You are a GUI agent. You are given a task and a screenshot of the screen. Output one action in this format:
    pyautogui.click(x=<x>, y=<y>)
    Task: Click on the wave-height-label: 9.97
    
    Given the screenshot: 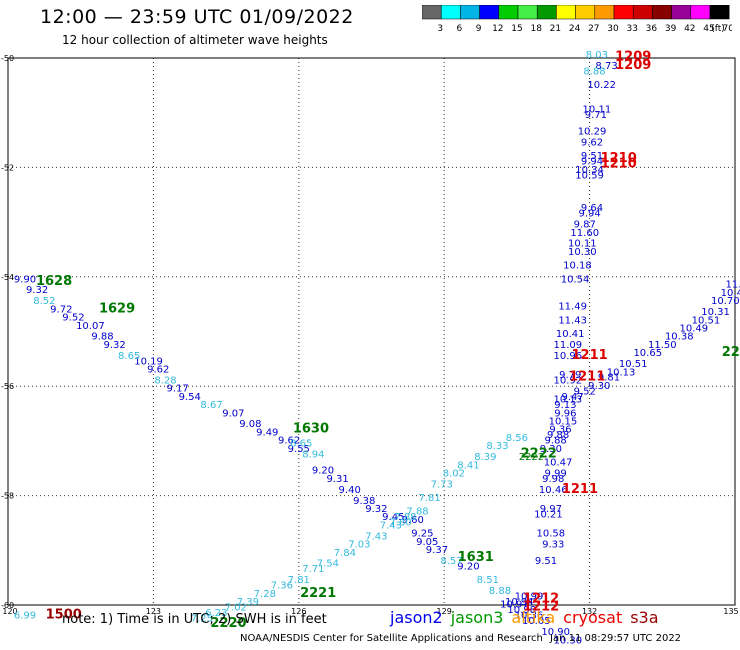 What is the action you would take?
    pyautogui.click(x=551, y=509)
    